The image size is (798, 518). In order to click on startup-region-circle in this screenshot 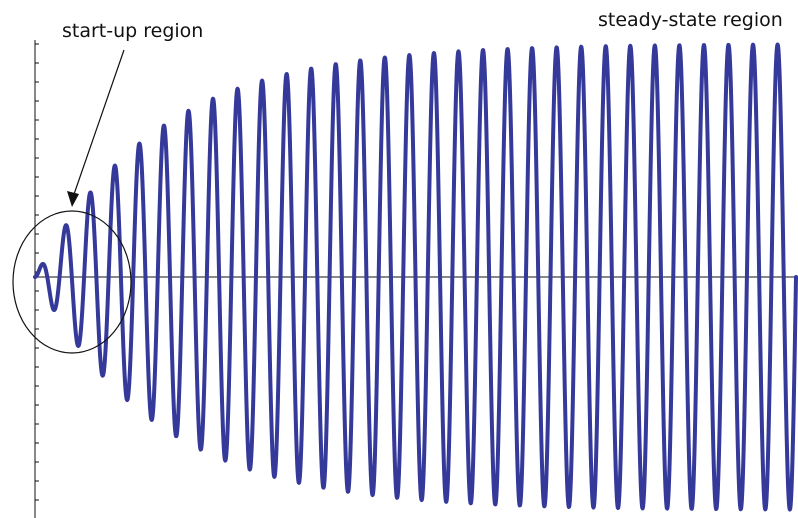, I will do `click(72, 282)`.